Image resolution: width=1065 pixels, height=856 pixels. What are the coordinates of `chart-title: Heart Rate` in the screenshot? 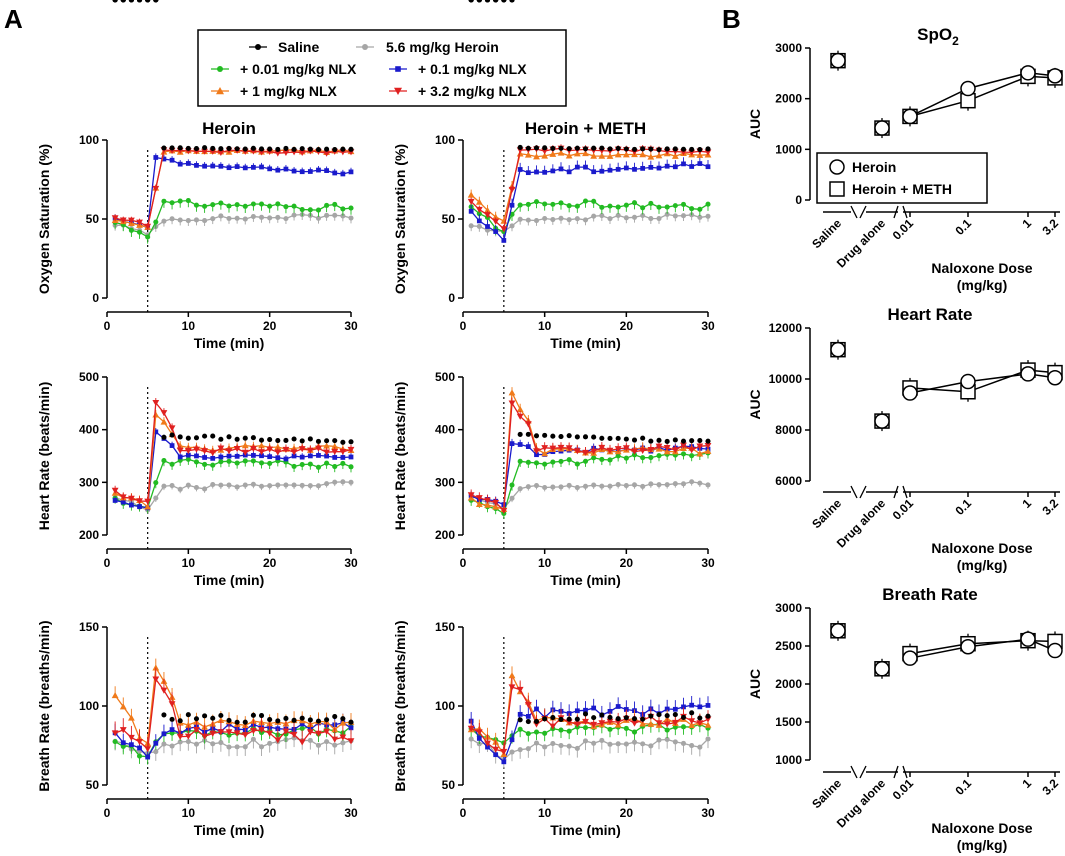 It's located at (929, 314).